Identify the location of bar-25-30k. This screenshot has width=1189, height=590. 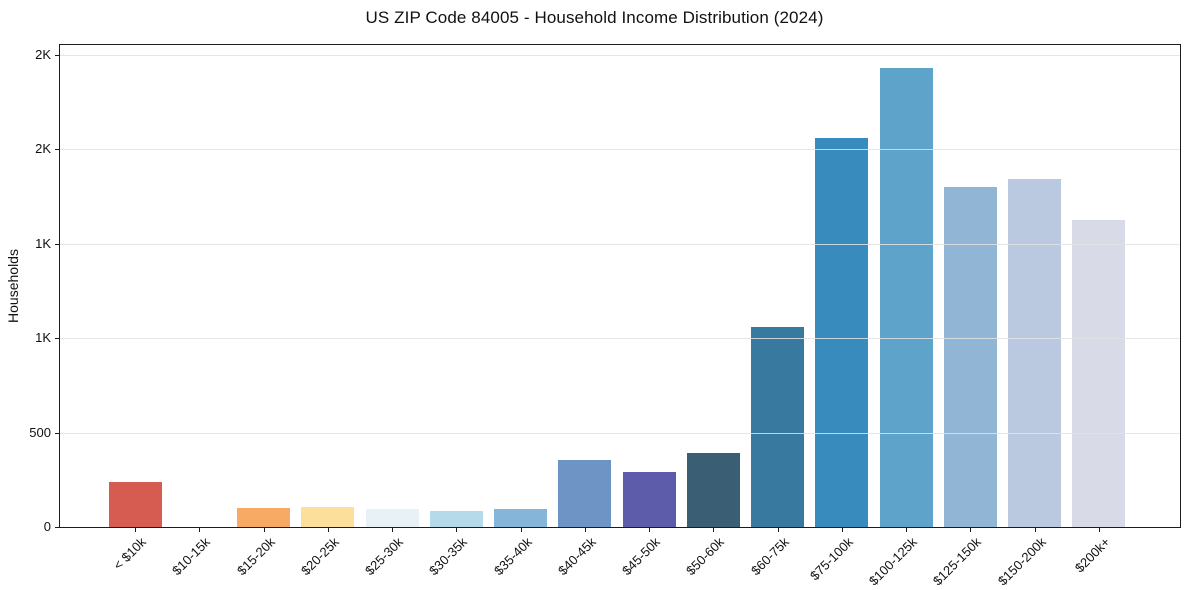
(392, 518).